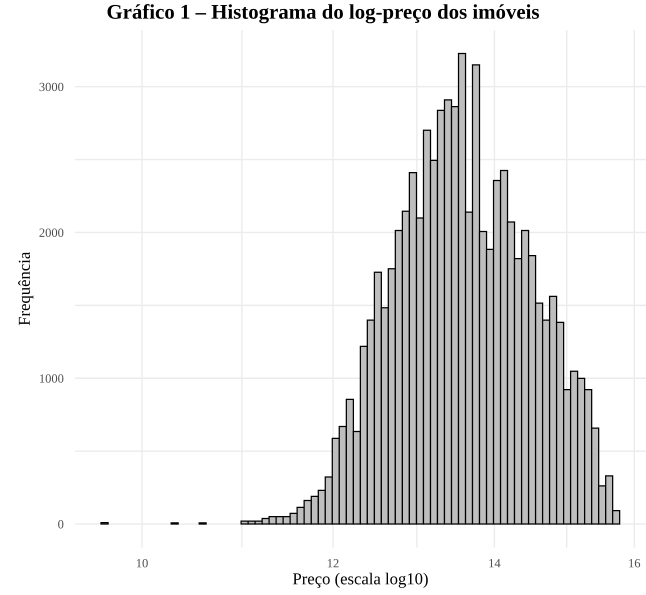 The image size is (646, 595). What do you see at coordinates (634, 563) in the screenshot?
I see `x-tick-label: 16` at bounding box center [634, 563].